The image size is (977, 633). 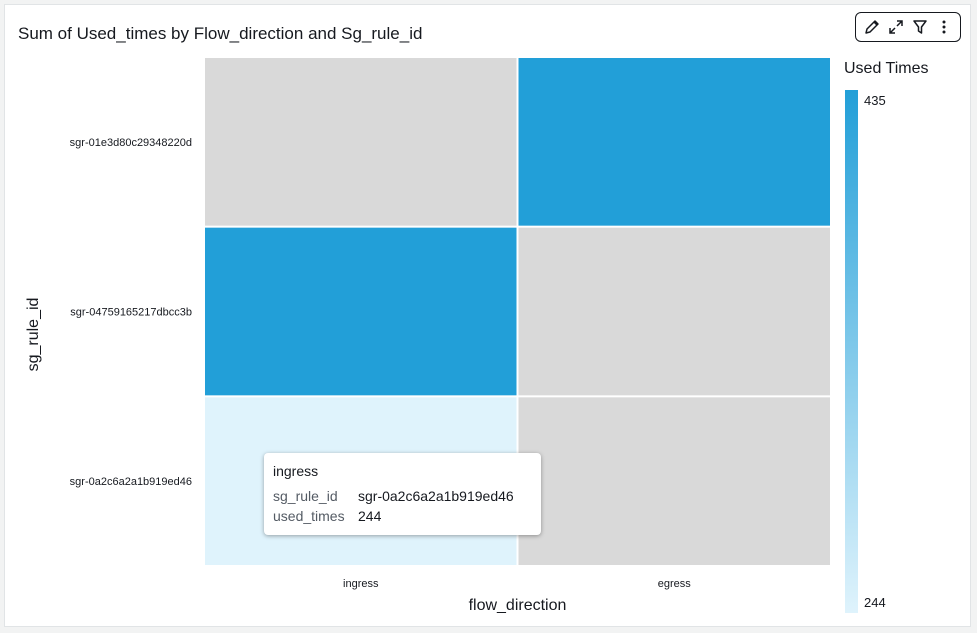 I want to click on more-vertical-icon, so click(x=944, y=27).